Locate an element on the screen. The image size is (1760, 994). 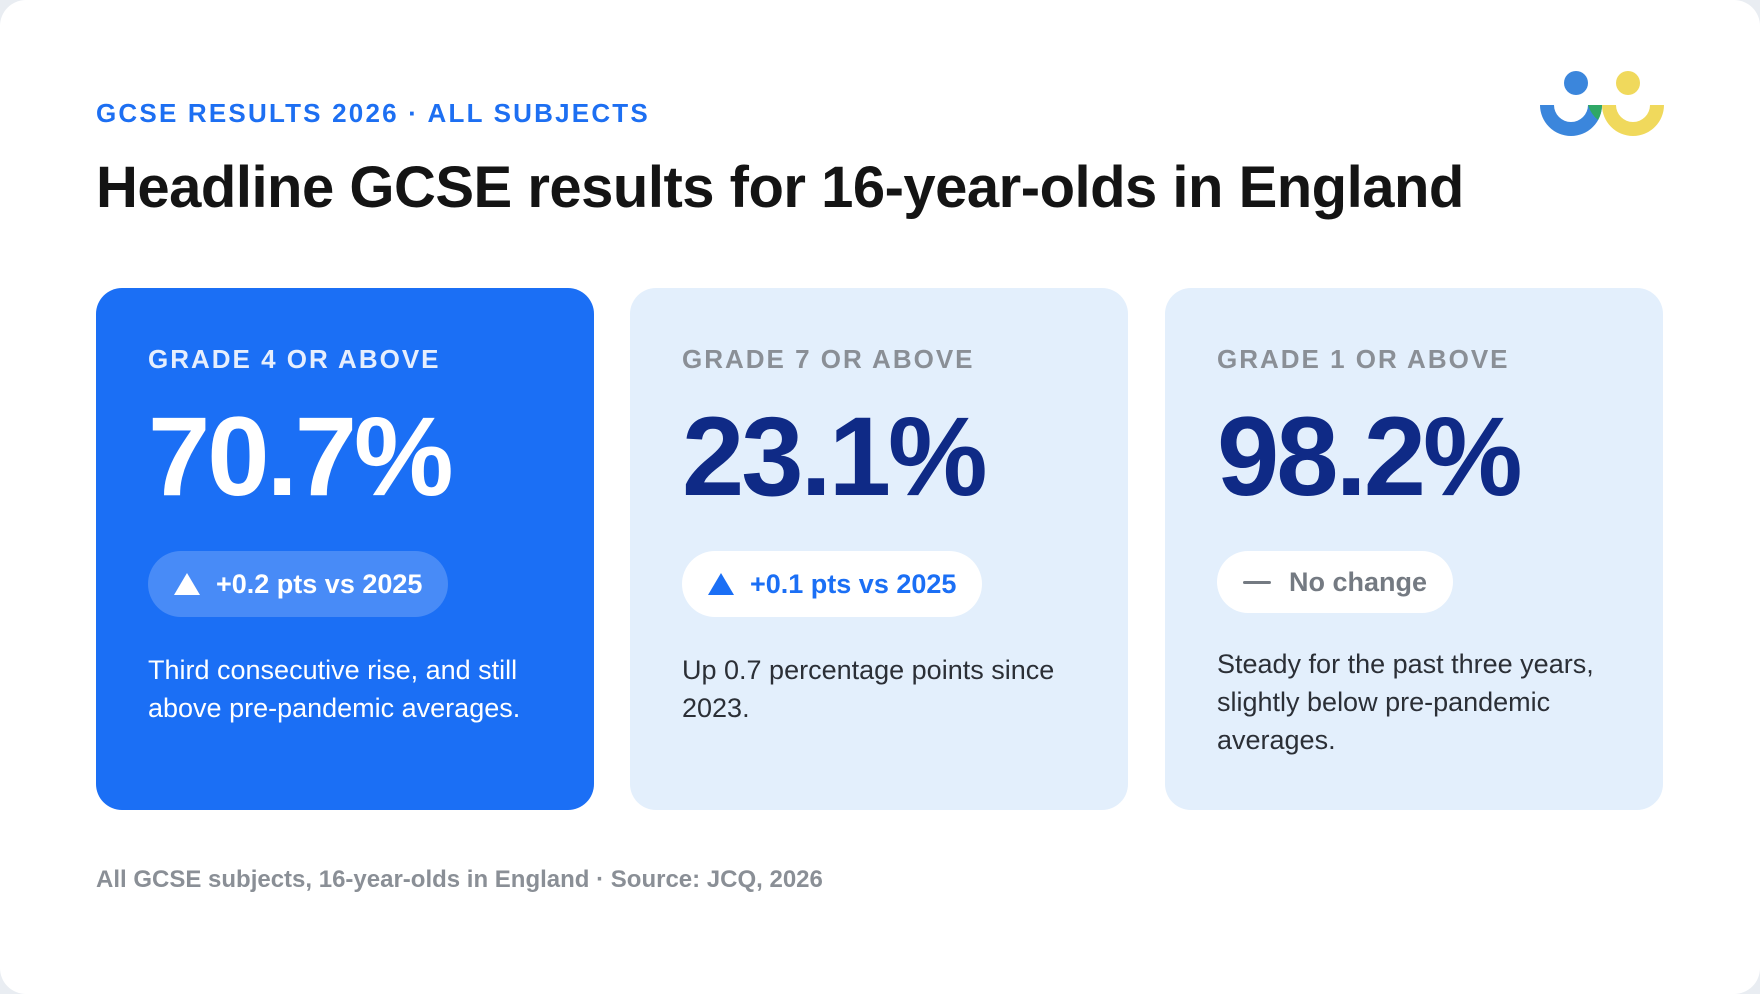
card-label: GRADE 4 OR ABOVE is located at coordinates (294, 359).